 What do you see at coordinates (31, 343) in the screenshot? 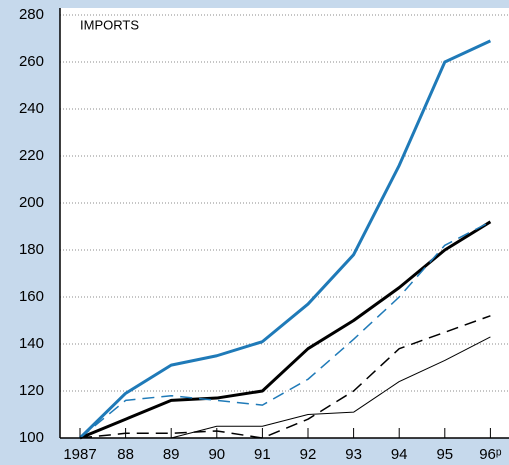
I see `y-tick-label: 140` at bounding box center [31, 343].